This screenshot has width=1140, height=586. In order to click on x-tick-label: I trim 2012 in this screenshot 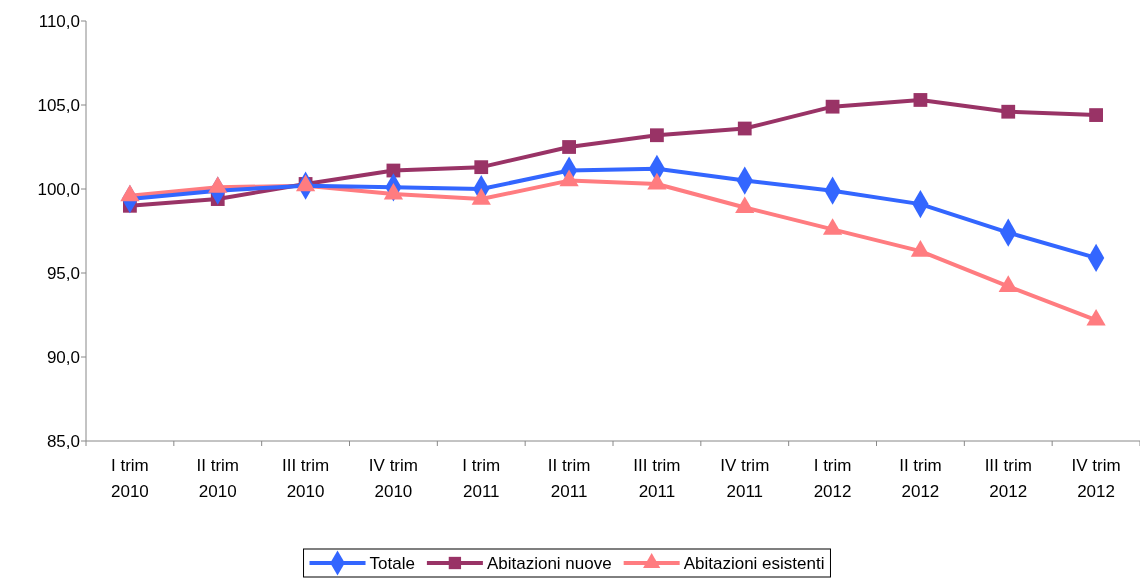, I will do `click(832, 478)`.